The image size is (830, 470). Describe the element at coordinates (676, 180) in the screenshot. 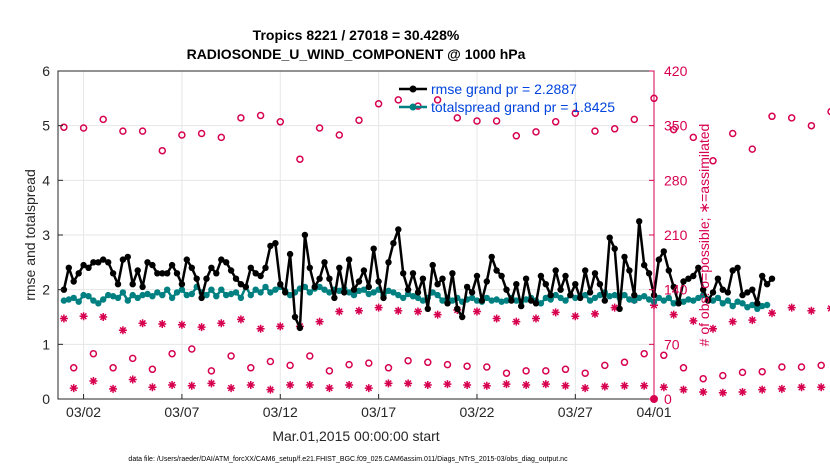

I see `y-right-tick-label: 280` at that location.